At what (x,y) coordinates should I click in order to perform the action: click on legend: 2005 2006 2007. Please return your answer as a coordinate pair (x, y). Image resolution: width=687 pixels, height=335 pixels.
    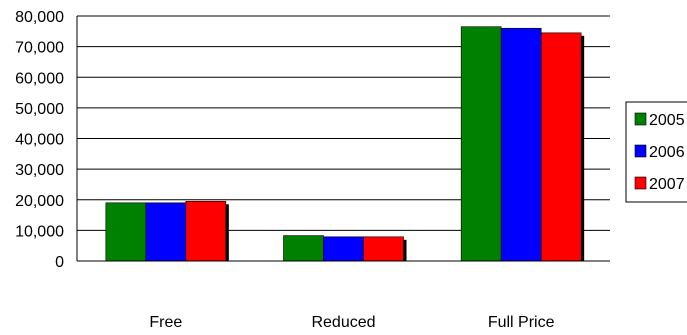
    Looking at the image, I should click on (656, 152).